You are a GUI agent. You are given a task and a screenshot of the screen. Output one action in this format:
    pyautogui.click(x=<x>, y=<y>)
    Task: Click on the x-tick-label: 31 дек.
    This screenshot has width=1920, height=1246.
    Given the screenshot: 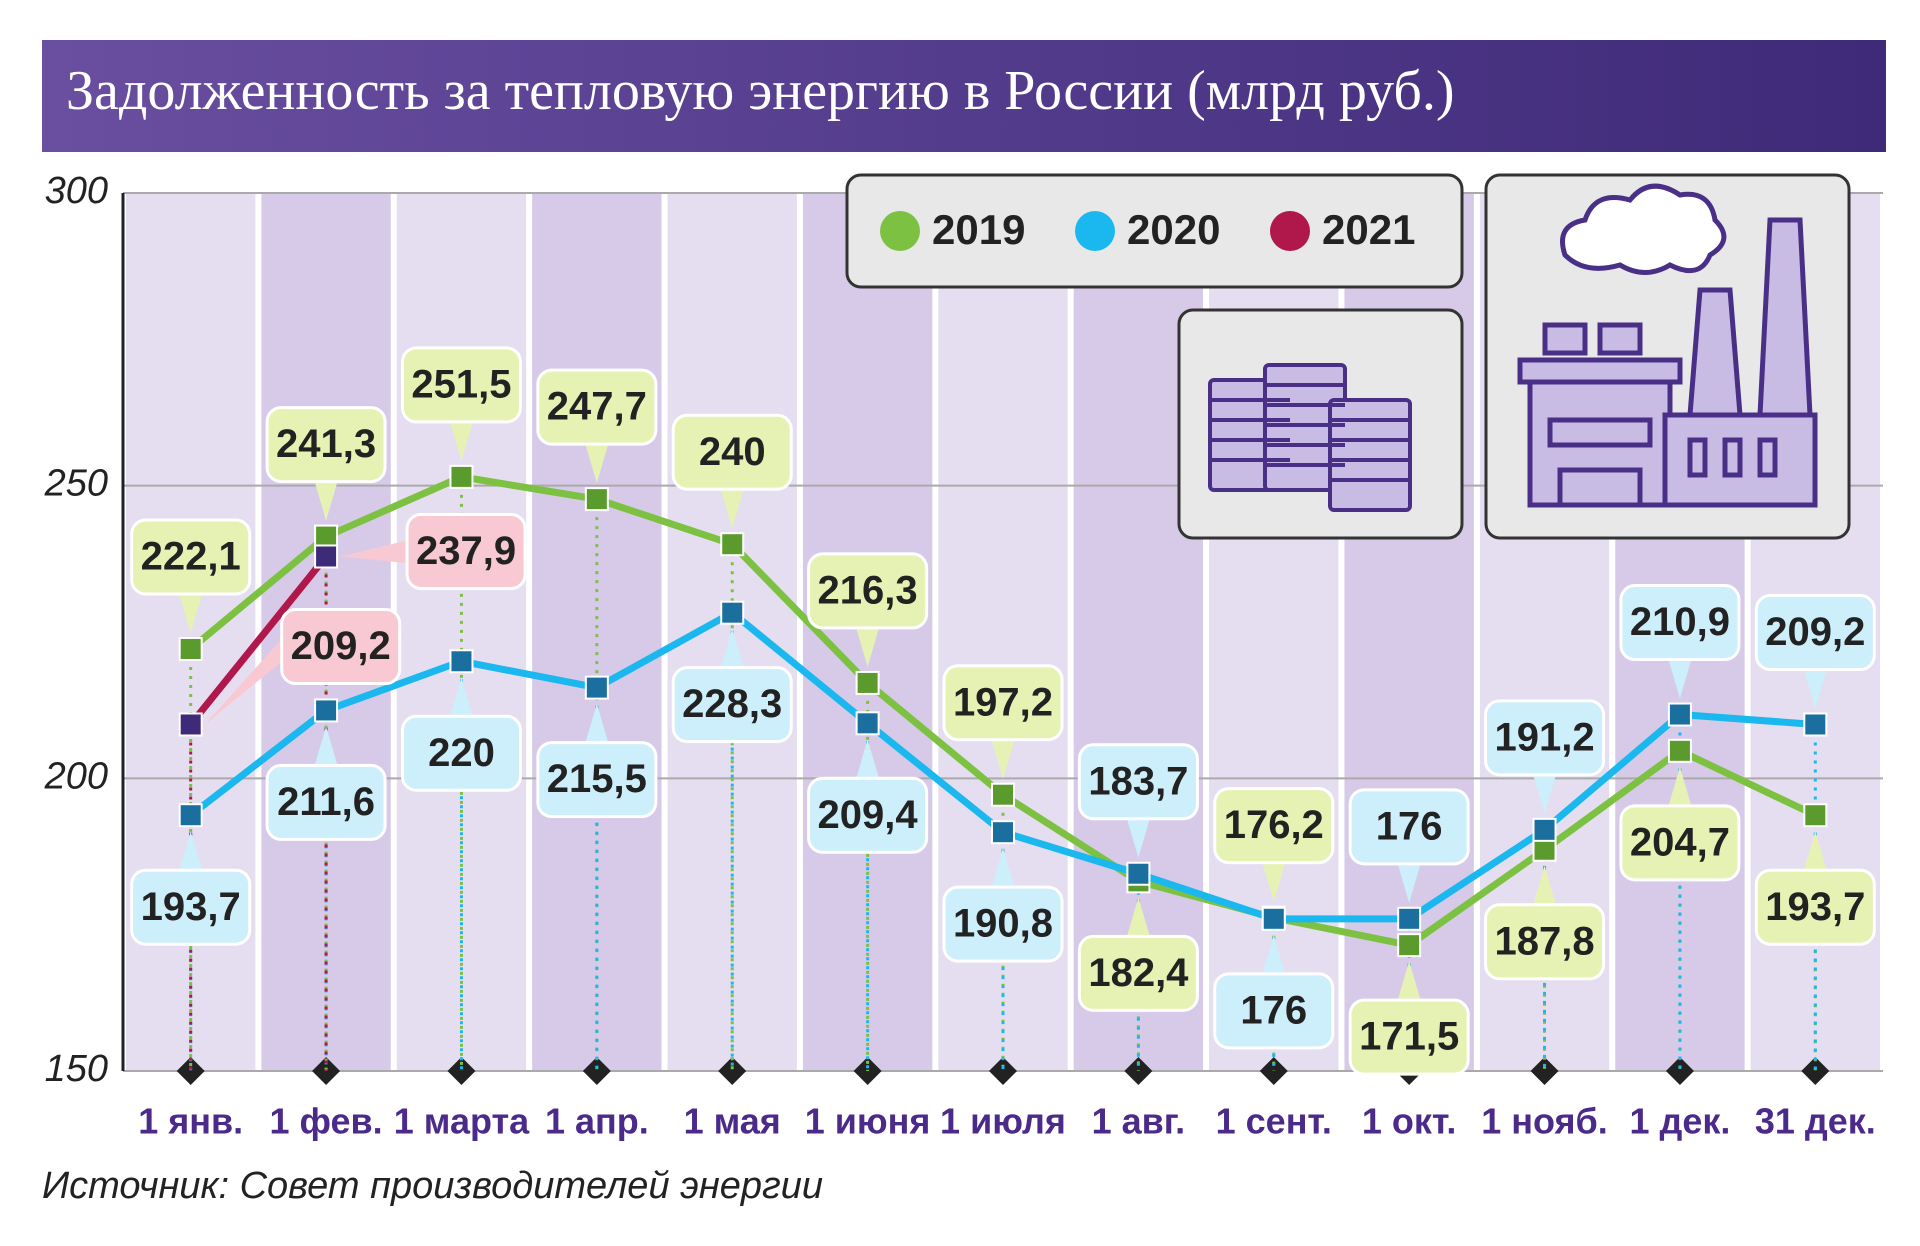 What is the action you would take?
    pyautogui.click(x=1815, y=1121)
    